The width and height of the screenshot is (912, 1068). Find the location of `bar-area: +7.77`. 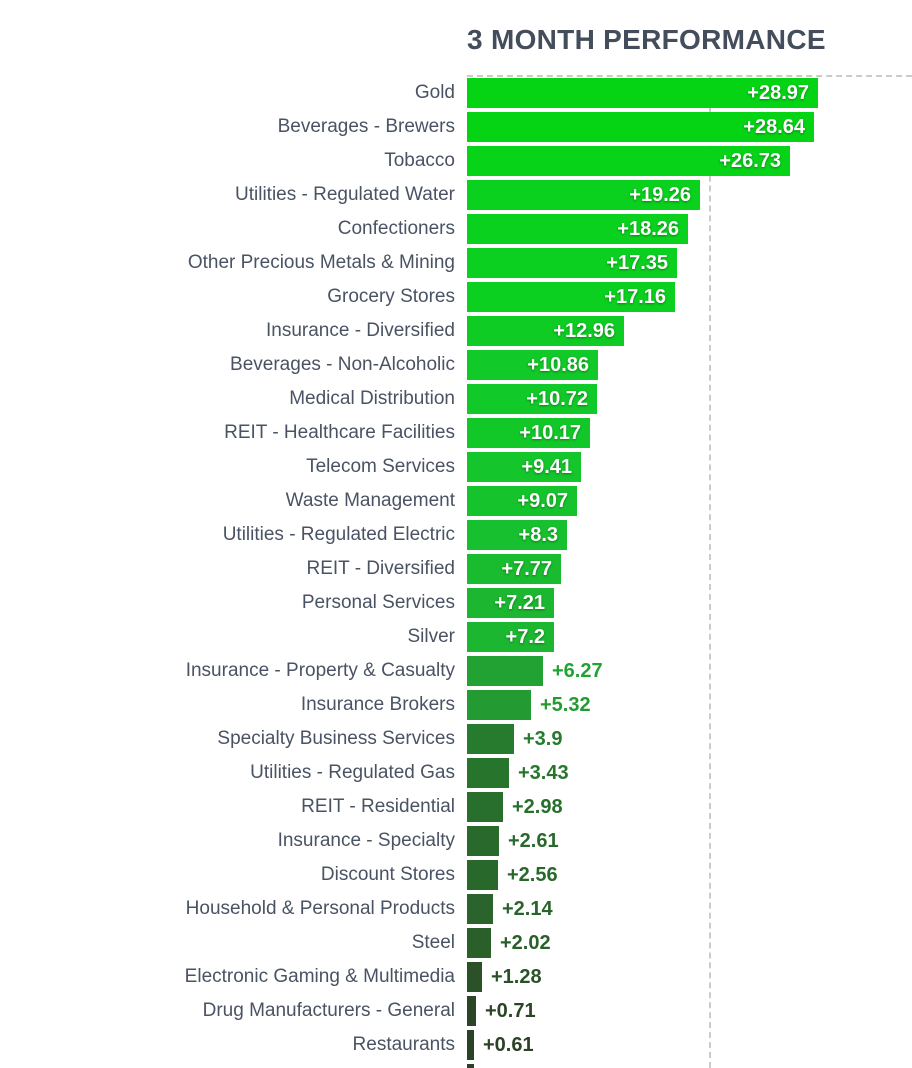

bar-area: +7.77 is located at coordinates (689, 569).